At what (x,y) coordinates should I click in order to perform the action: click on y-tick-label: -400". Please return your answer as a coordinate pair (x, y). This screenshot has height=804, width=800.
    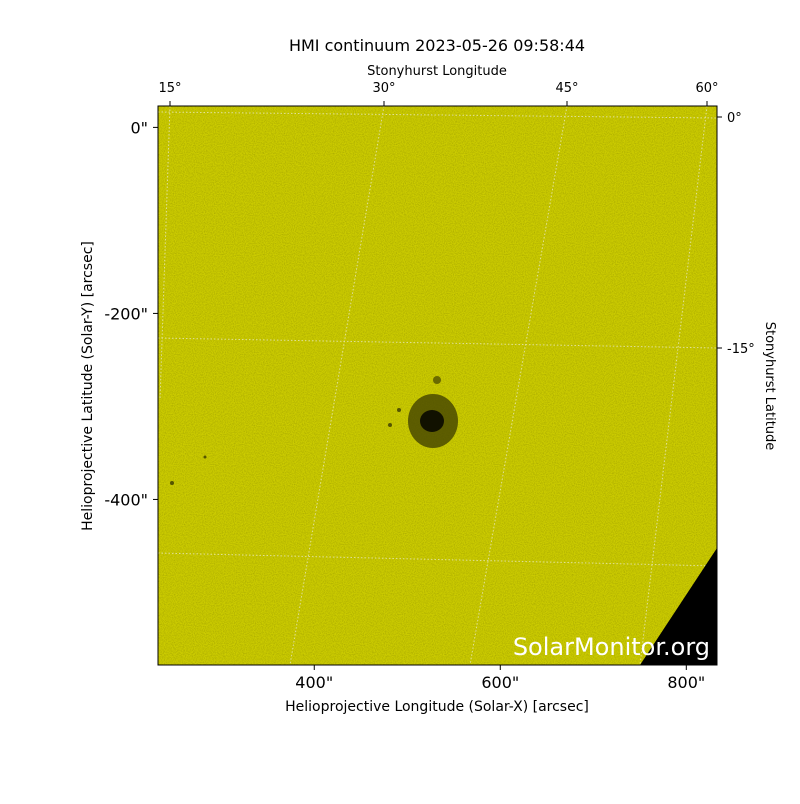
    Looking at the image, I should click on (126, 499).